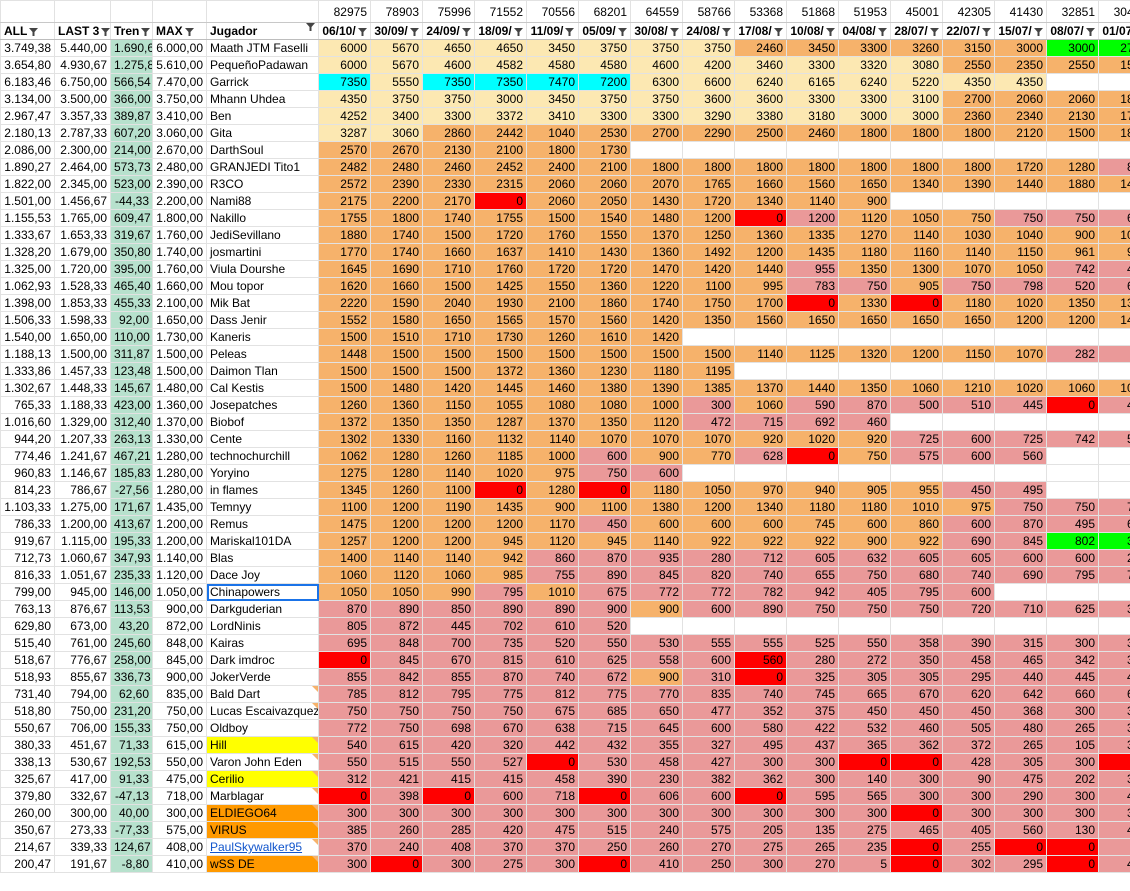 The image size is (1130, 891). Describe the element at coordinates (656, 575) in the screenshot. I see `score-cell: 845` at that location.